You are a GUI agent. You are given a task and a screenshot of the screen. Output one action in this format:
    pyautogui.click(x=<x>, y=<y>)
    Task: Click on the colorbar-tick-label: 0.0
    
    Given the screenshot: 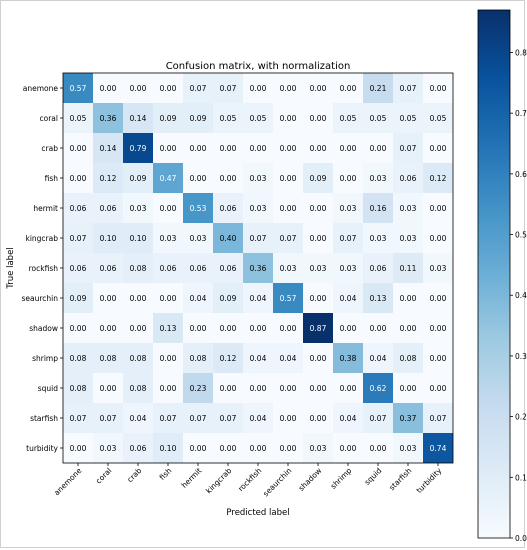 What is the action you would take?
    pyautogui.click(x=521, y=538)
    